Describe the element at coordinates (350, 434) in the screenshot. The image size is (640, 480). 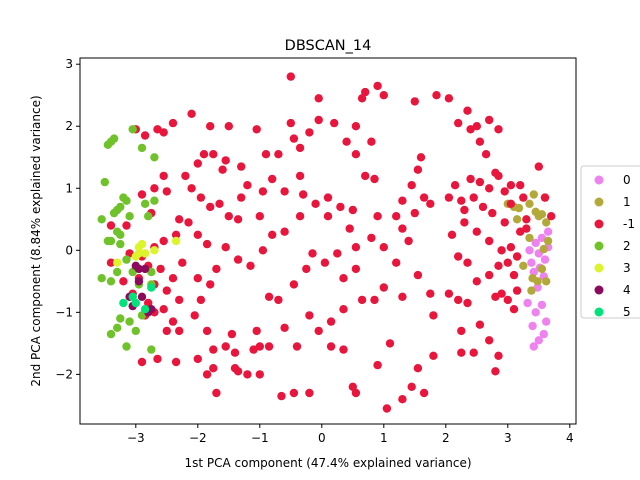
I see `x-axis-ticks: −3 −2 −1 0 1 2 3 4` at that location.